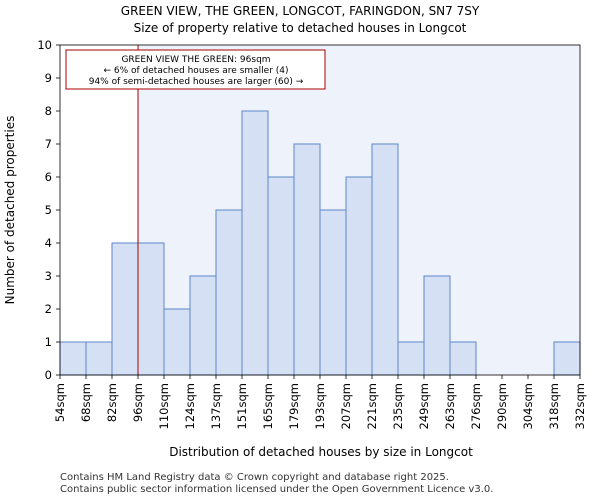 The image size is (600, 500). I want to click on y-ticks-group: 0 1 2 3 4 5 6 7 8 9 10, so click(48, 210).